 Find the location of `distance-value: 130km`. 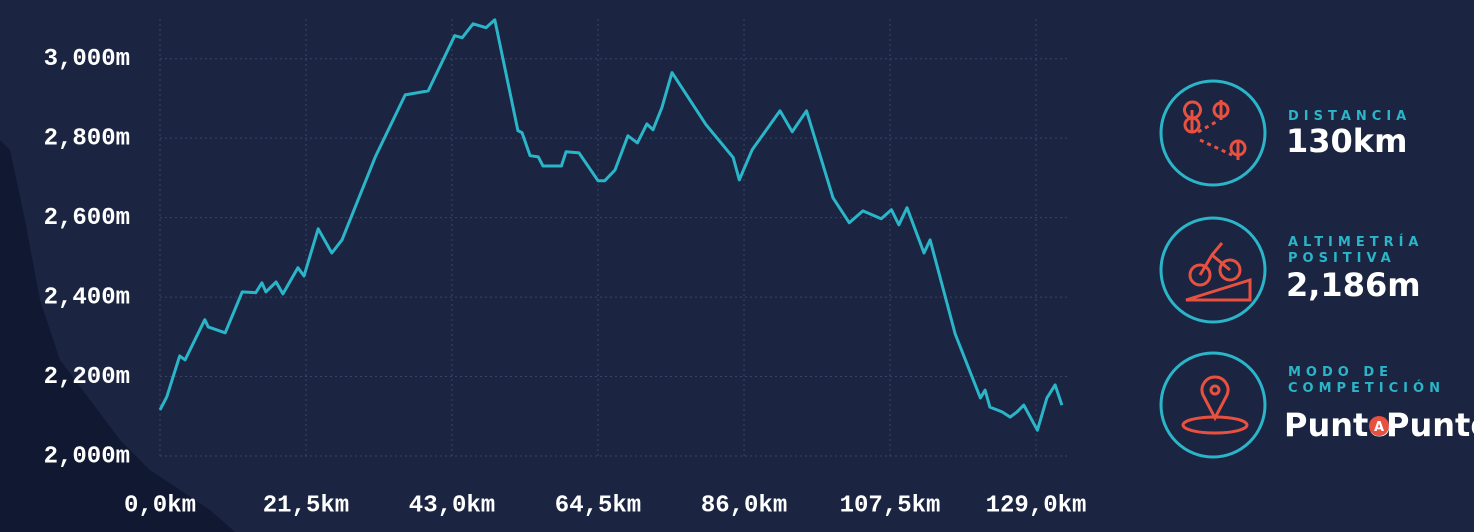

distance-value: 130km is located at coordinates (1346, 141).